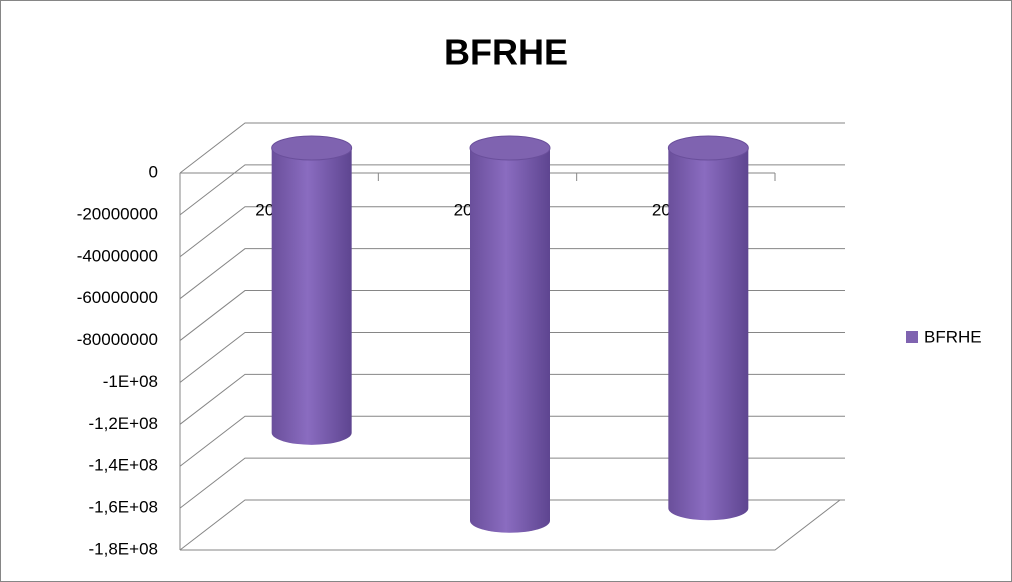  What do you see at coordinates (117, 339) in the screenshot?
I see `y-tick-label: -80000000` at bounding box center [117, 339].